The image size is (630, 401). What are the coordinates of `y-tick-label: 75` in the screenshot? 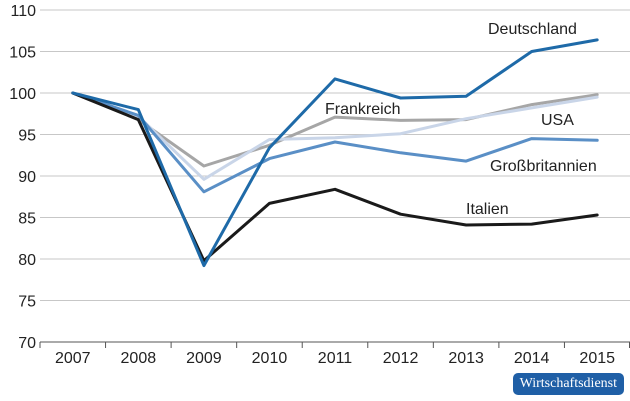 It's located at (27, 302).